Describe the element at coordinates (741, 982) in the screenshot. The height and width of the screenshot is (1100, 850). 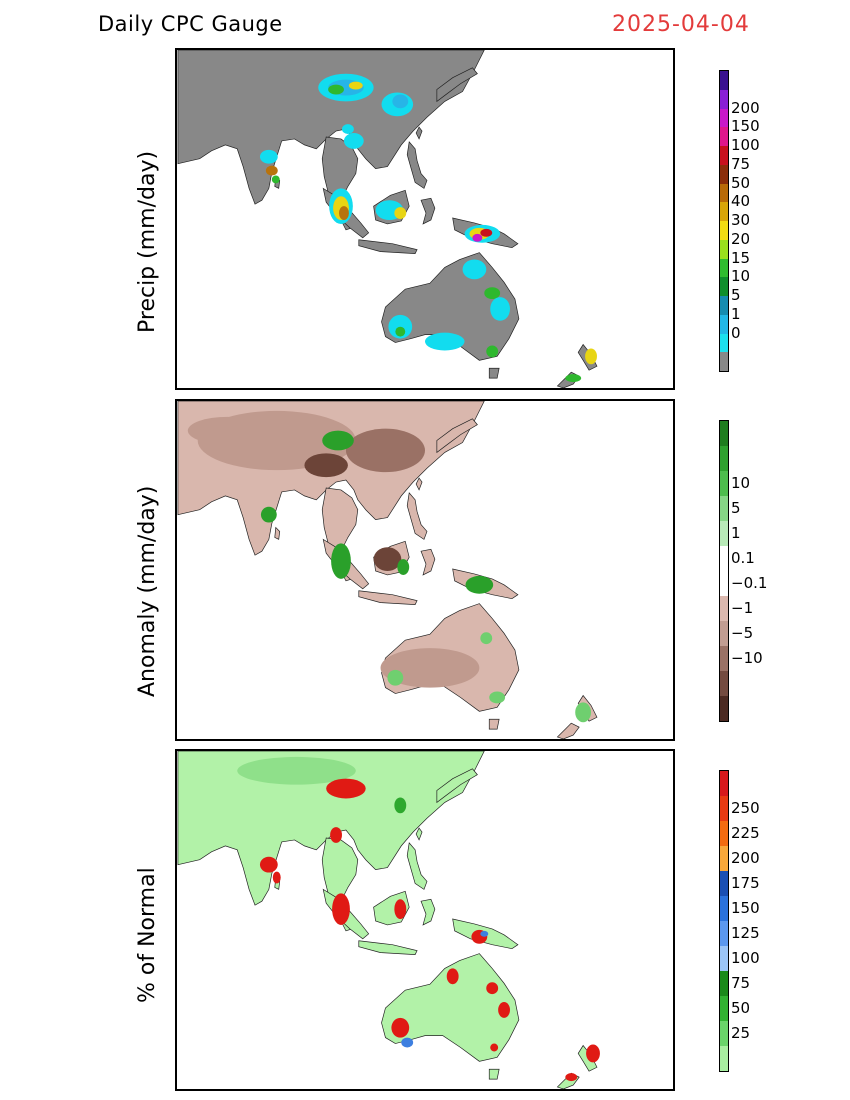
I see `colorbar-tick-label: 75` at that location.